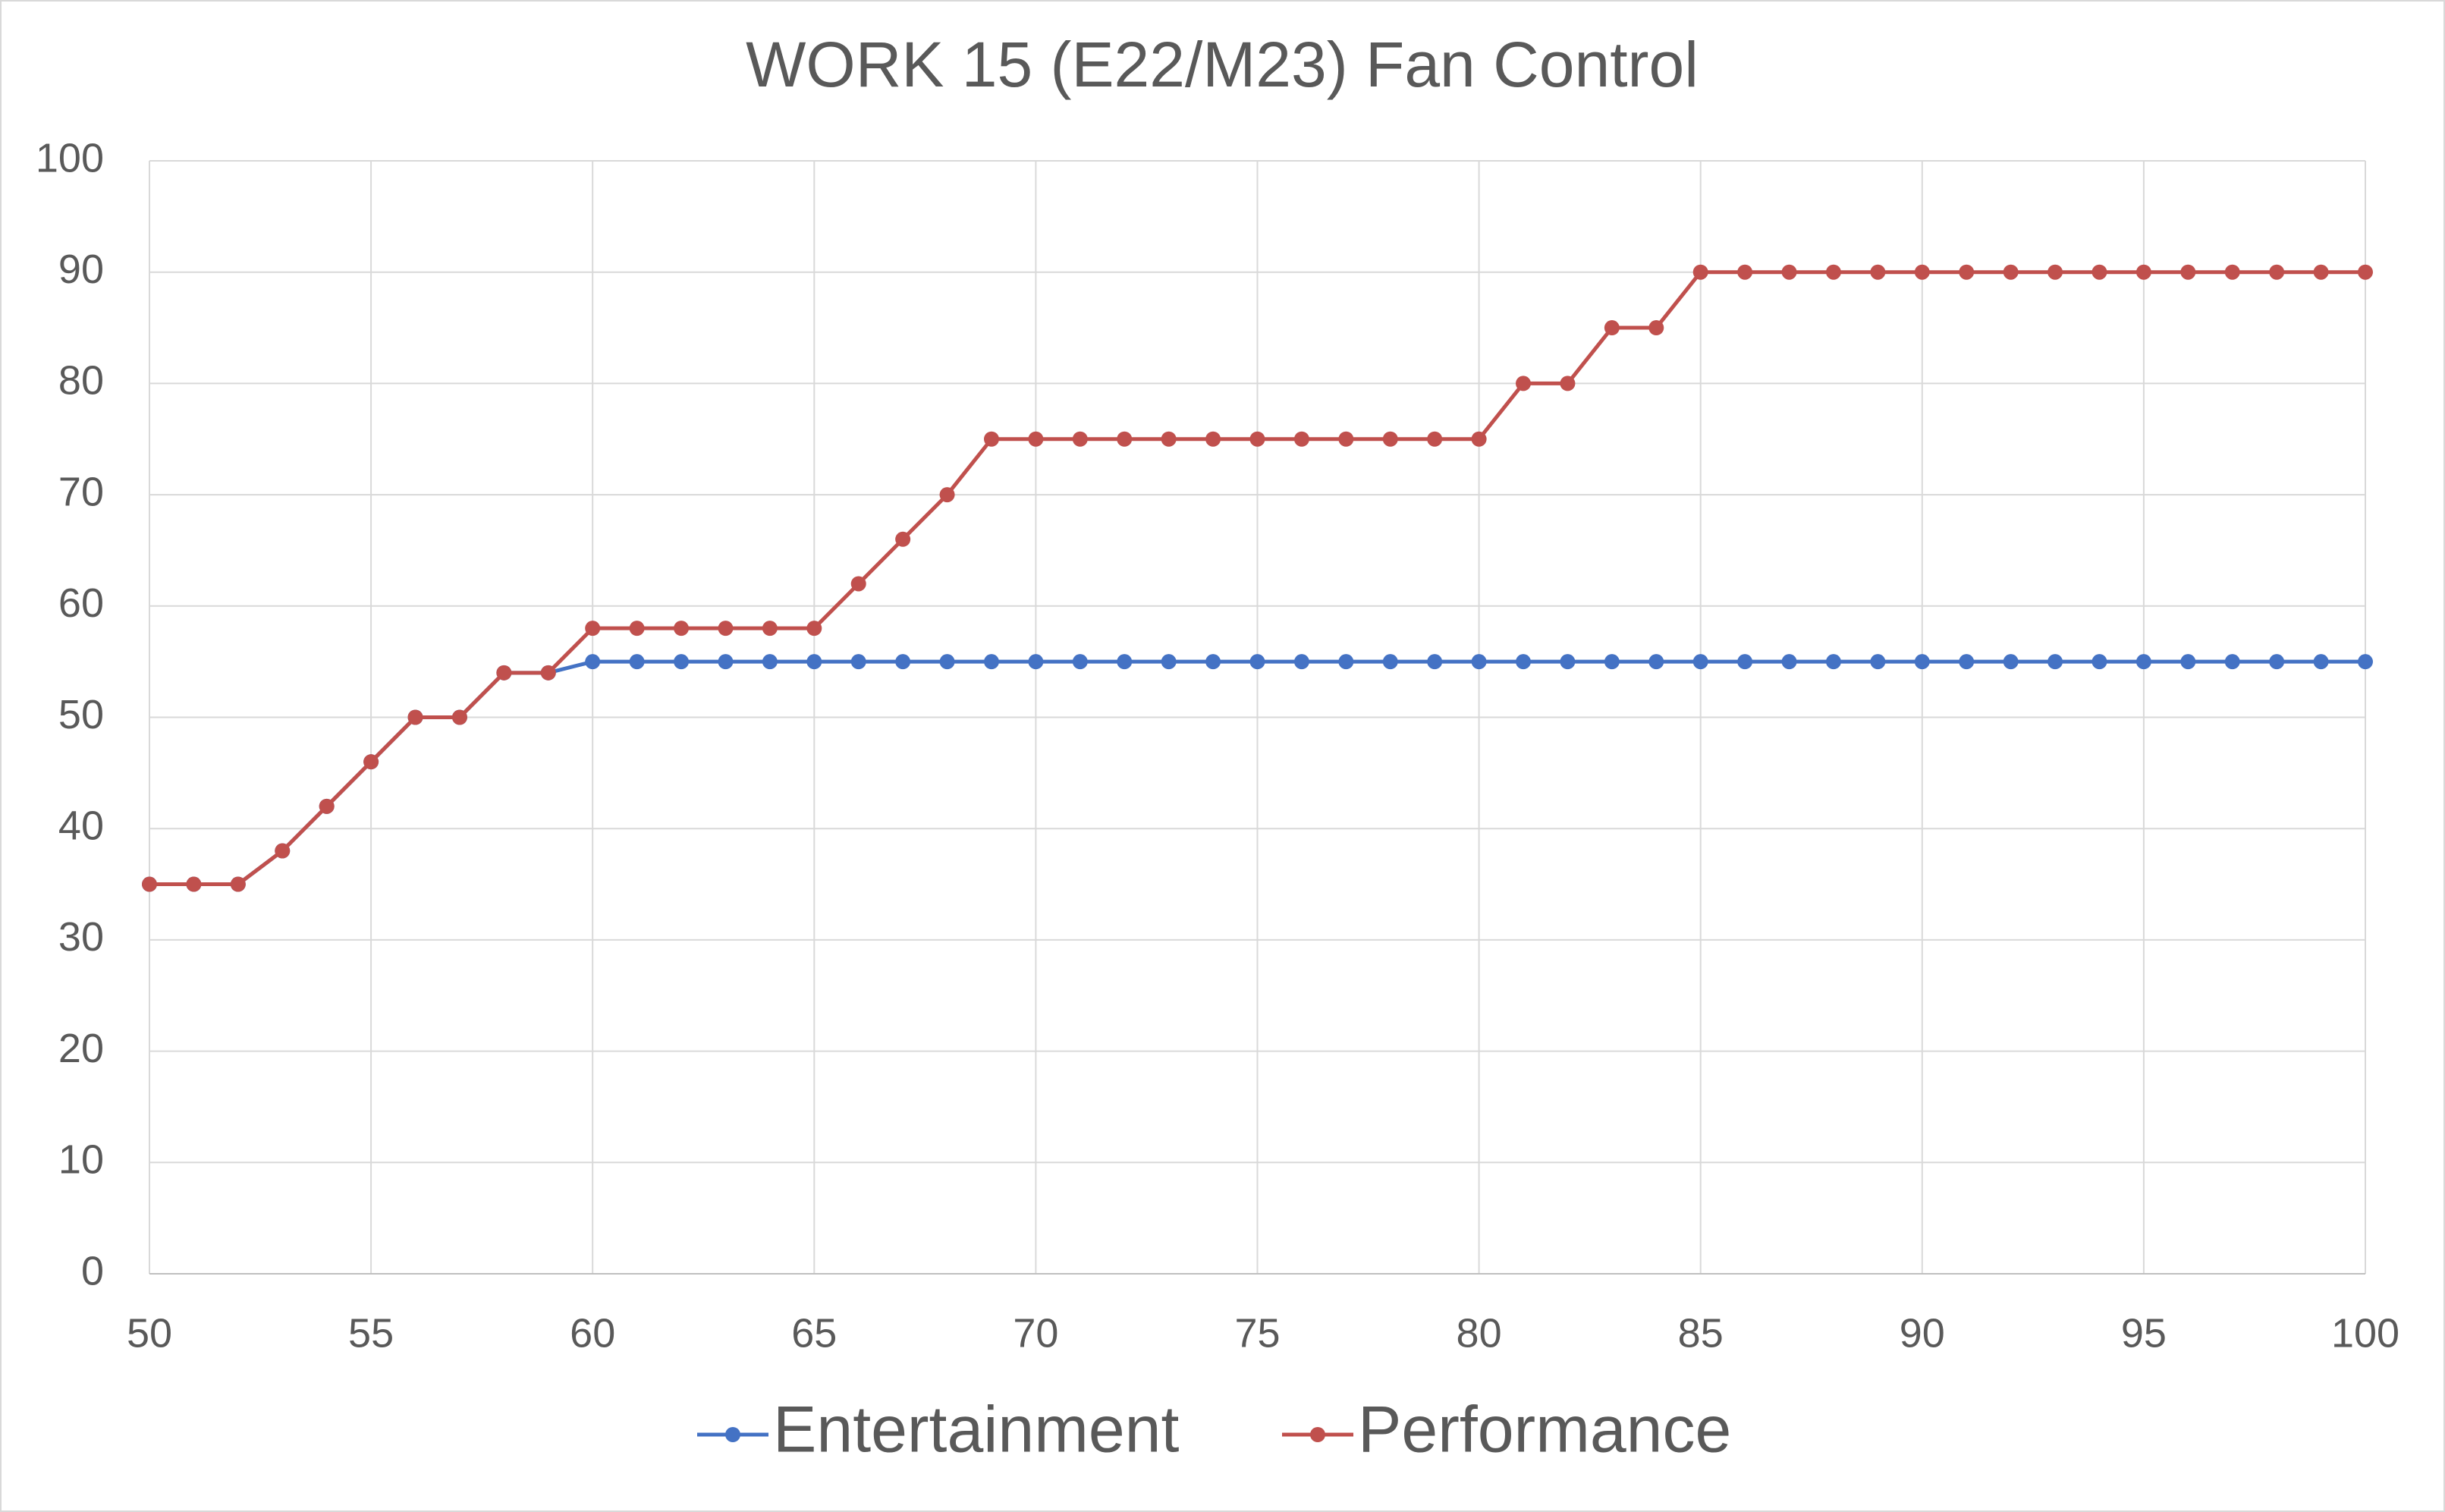 The width and height of the screenshot is (2445, 1512). What do you see at coordinates (814, 1333) in the screenshot?
I see `x-tick-label: 65` at bounding box center [814, 1333].